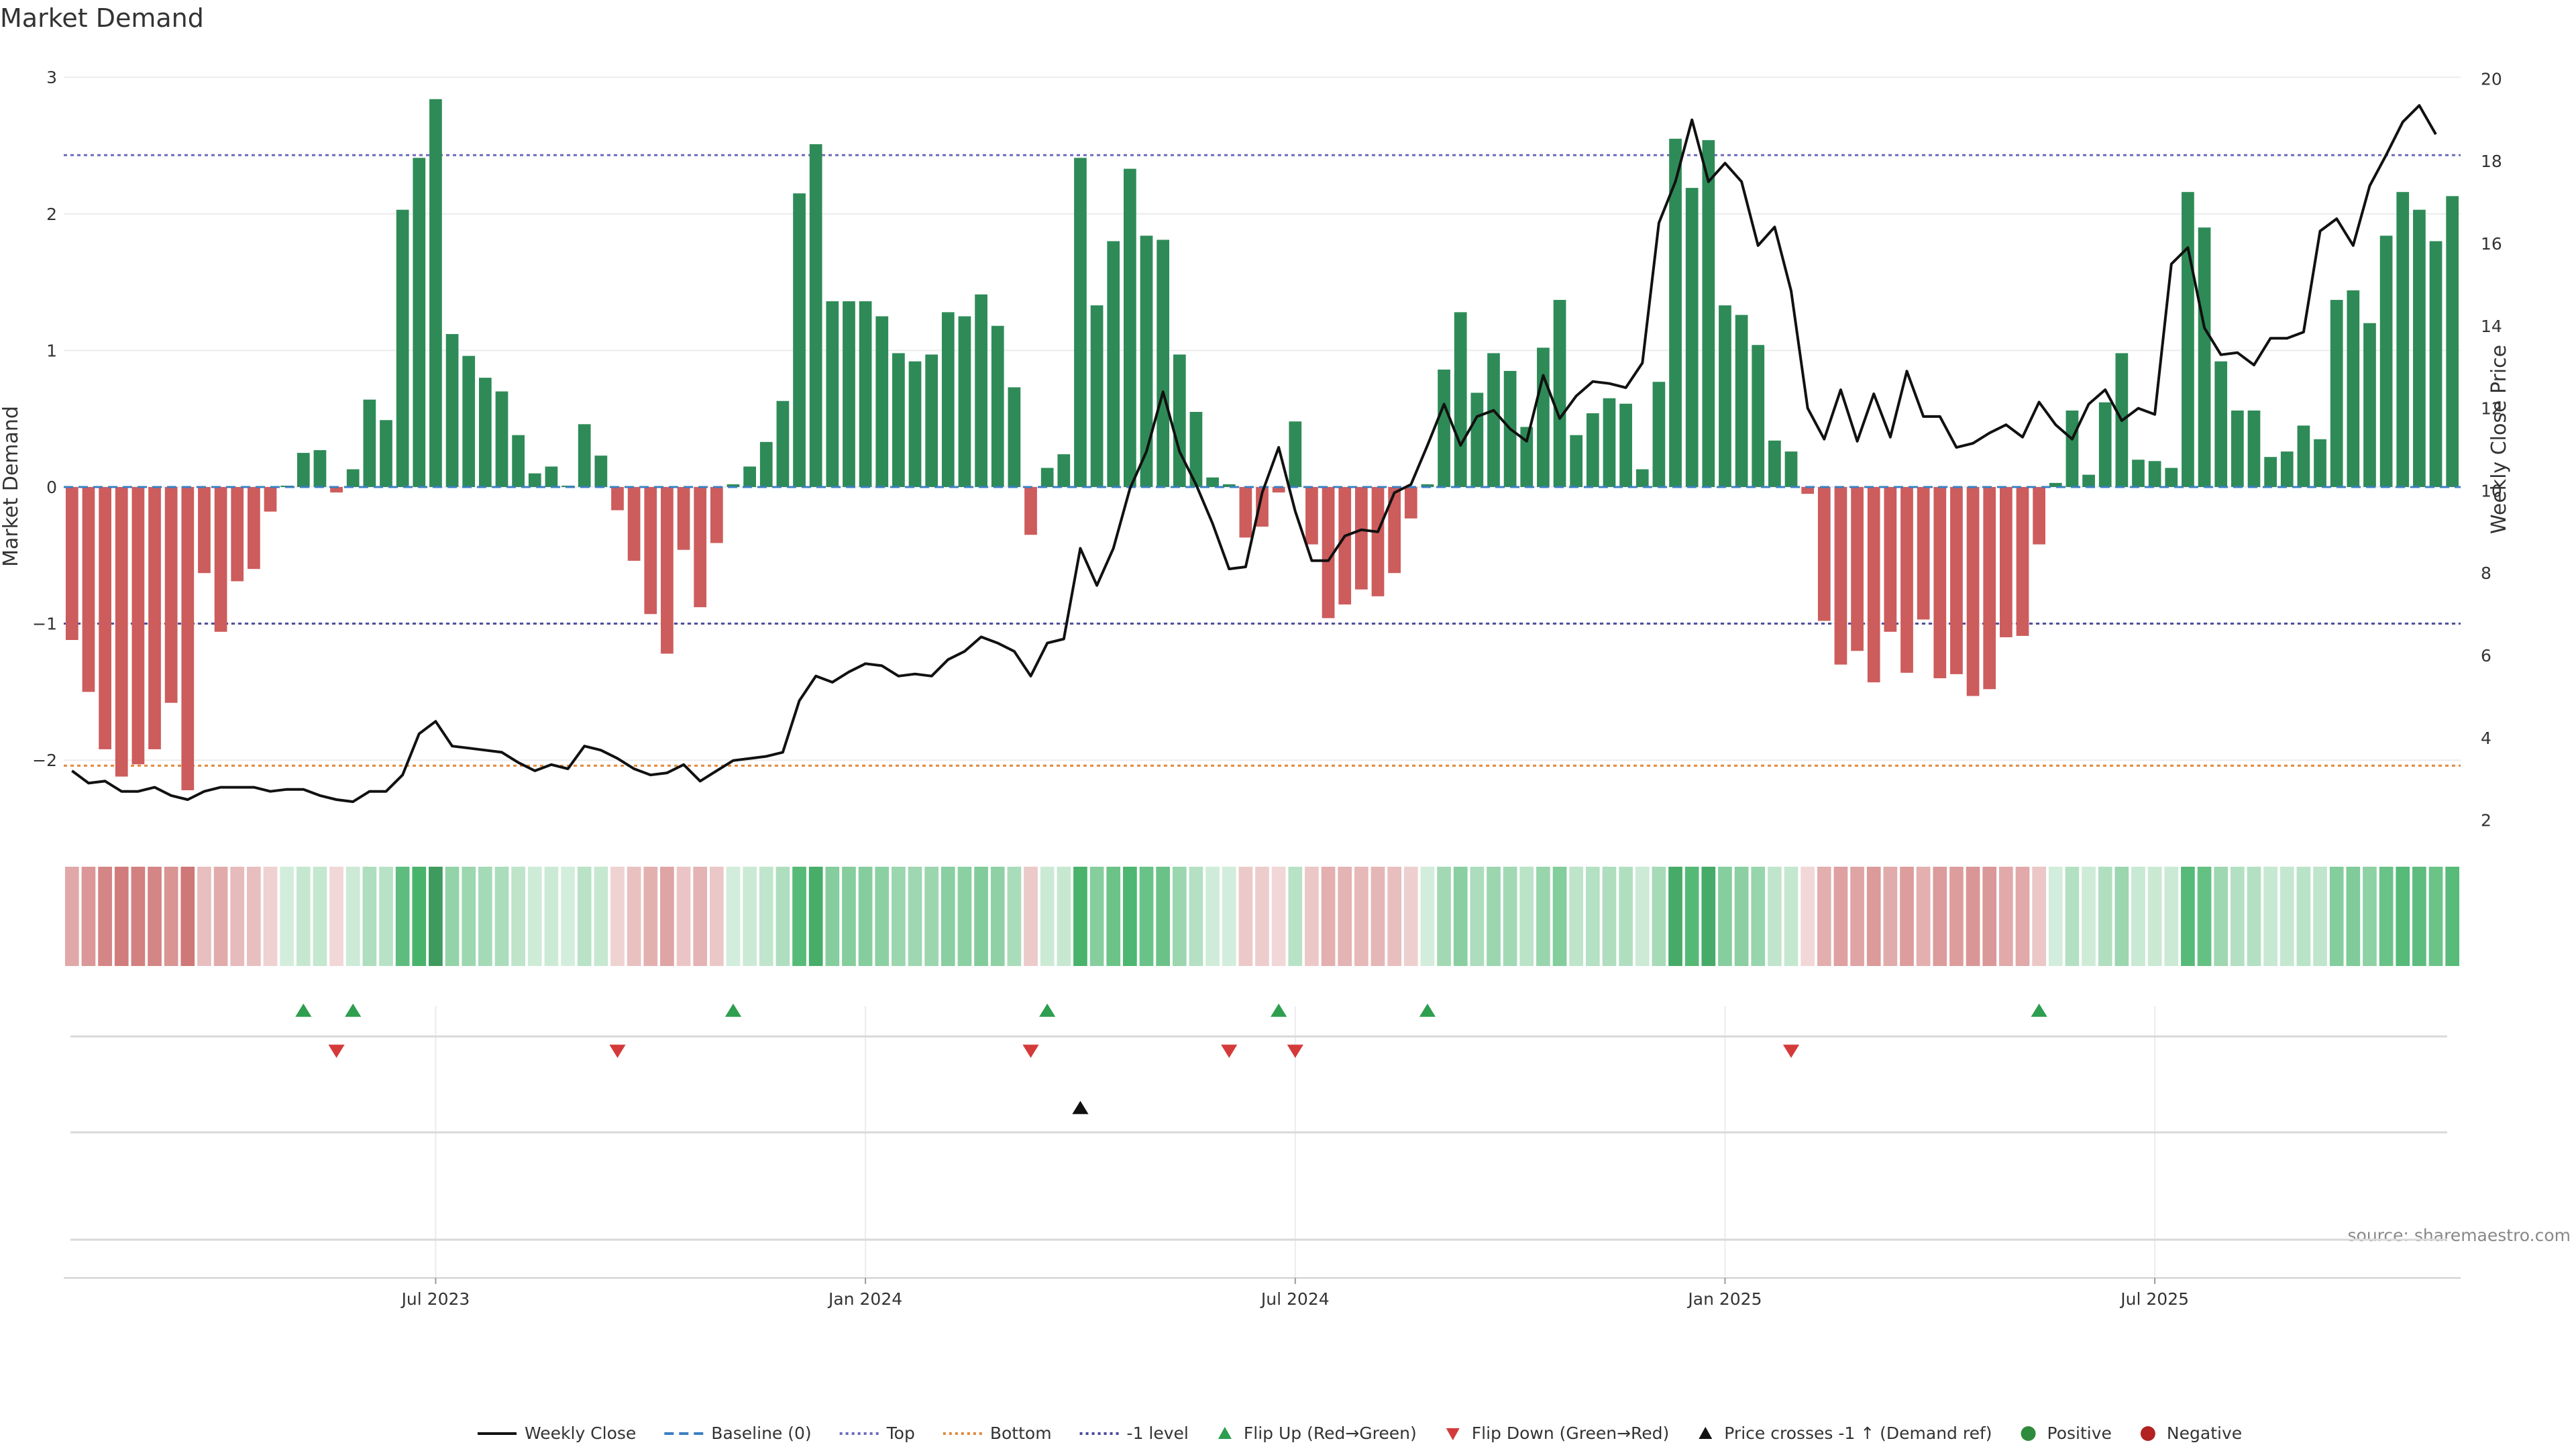 The width and height of the screenshot is (2576, 1449). What do you see at coordinates (44, 624) in the screenshot?
I see `y-tick-label: −1` at bounding box center [44, 624].